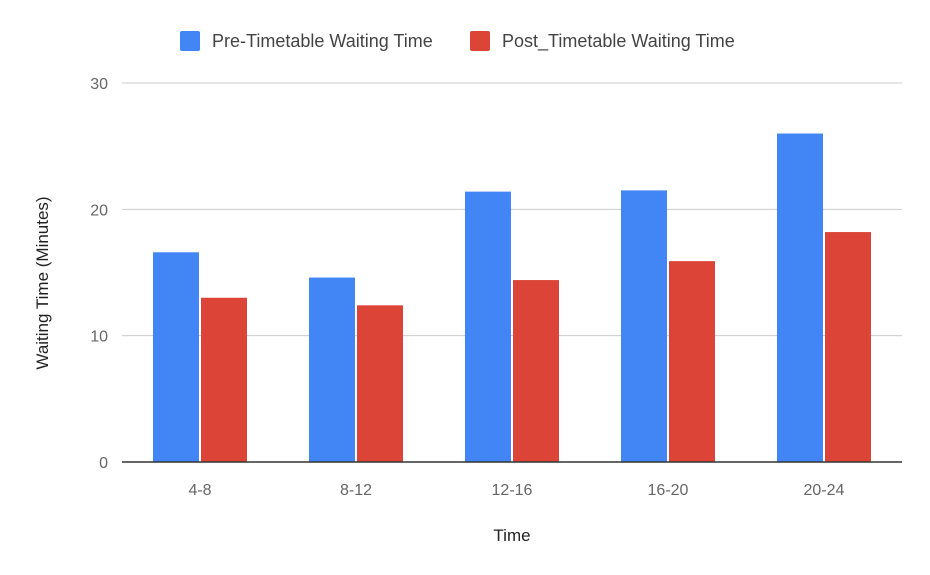 The width and height of the screenshot is (930, 575). What do you see at coordinates (512, 490) in the screenshot?
I see `x-tick-label: 12-16` at bounding box center [512, 490].